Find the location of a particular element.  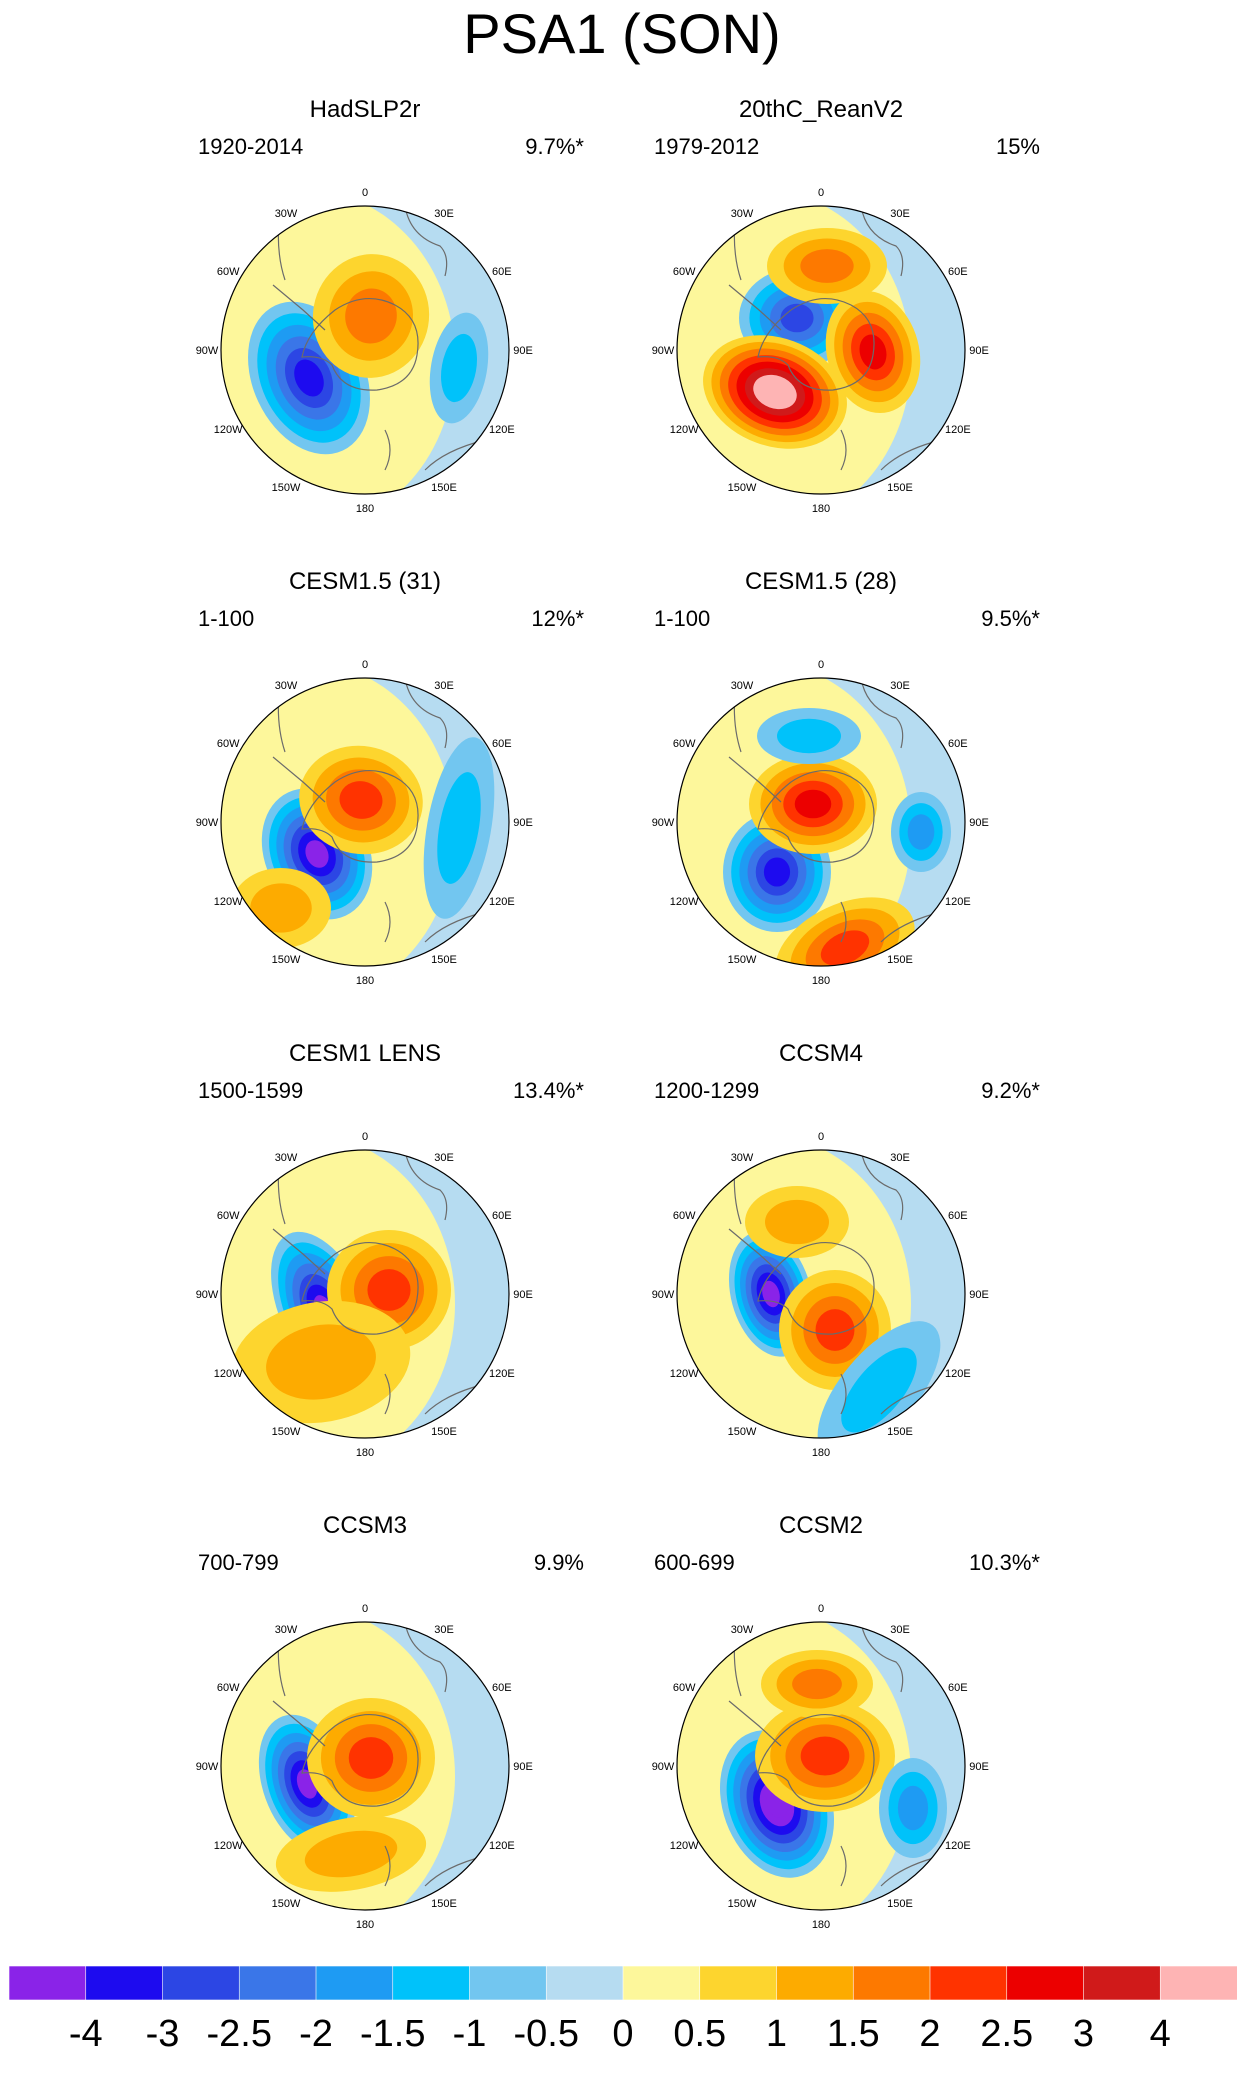

panel-title: CCSM4 is located at coordinates (820, 1053).